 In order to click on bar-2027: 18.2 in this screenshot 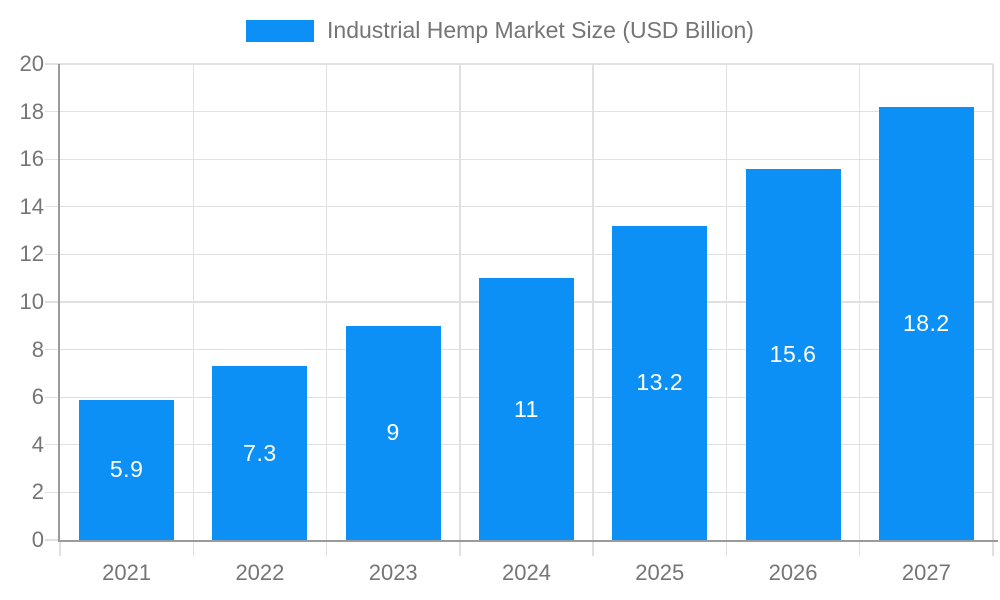, I will do `click(926, 323)`.